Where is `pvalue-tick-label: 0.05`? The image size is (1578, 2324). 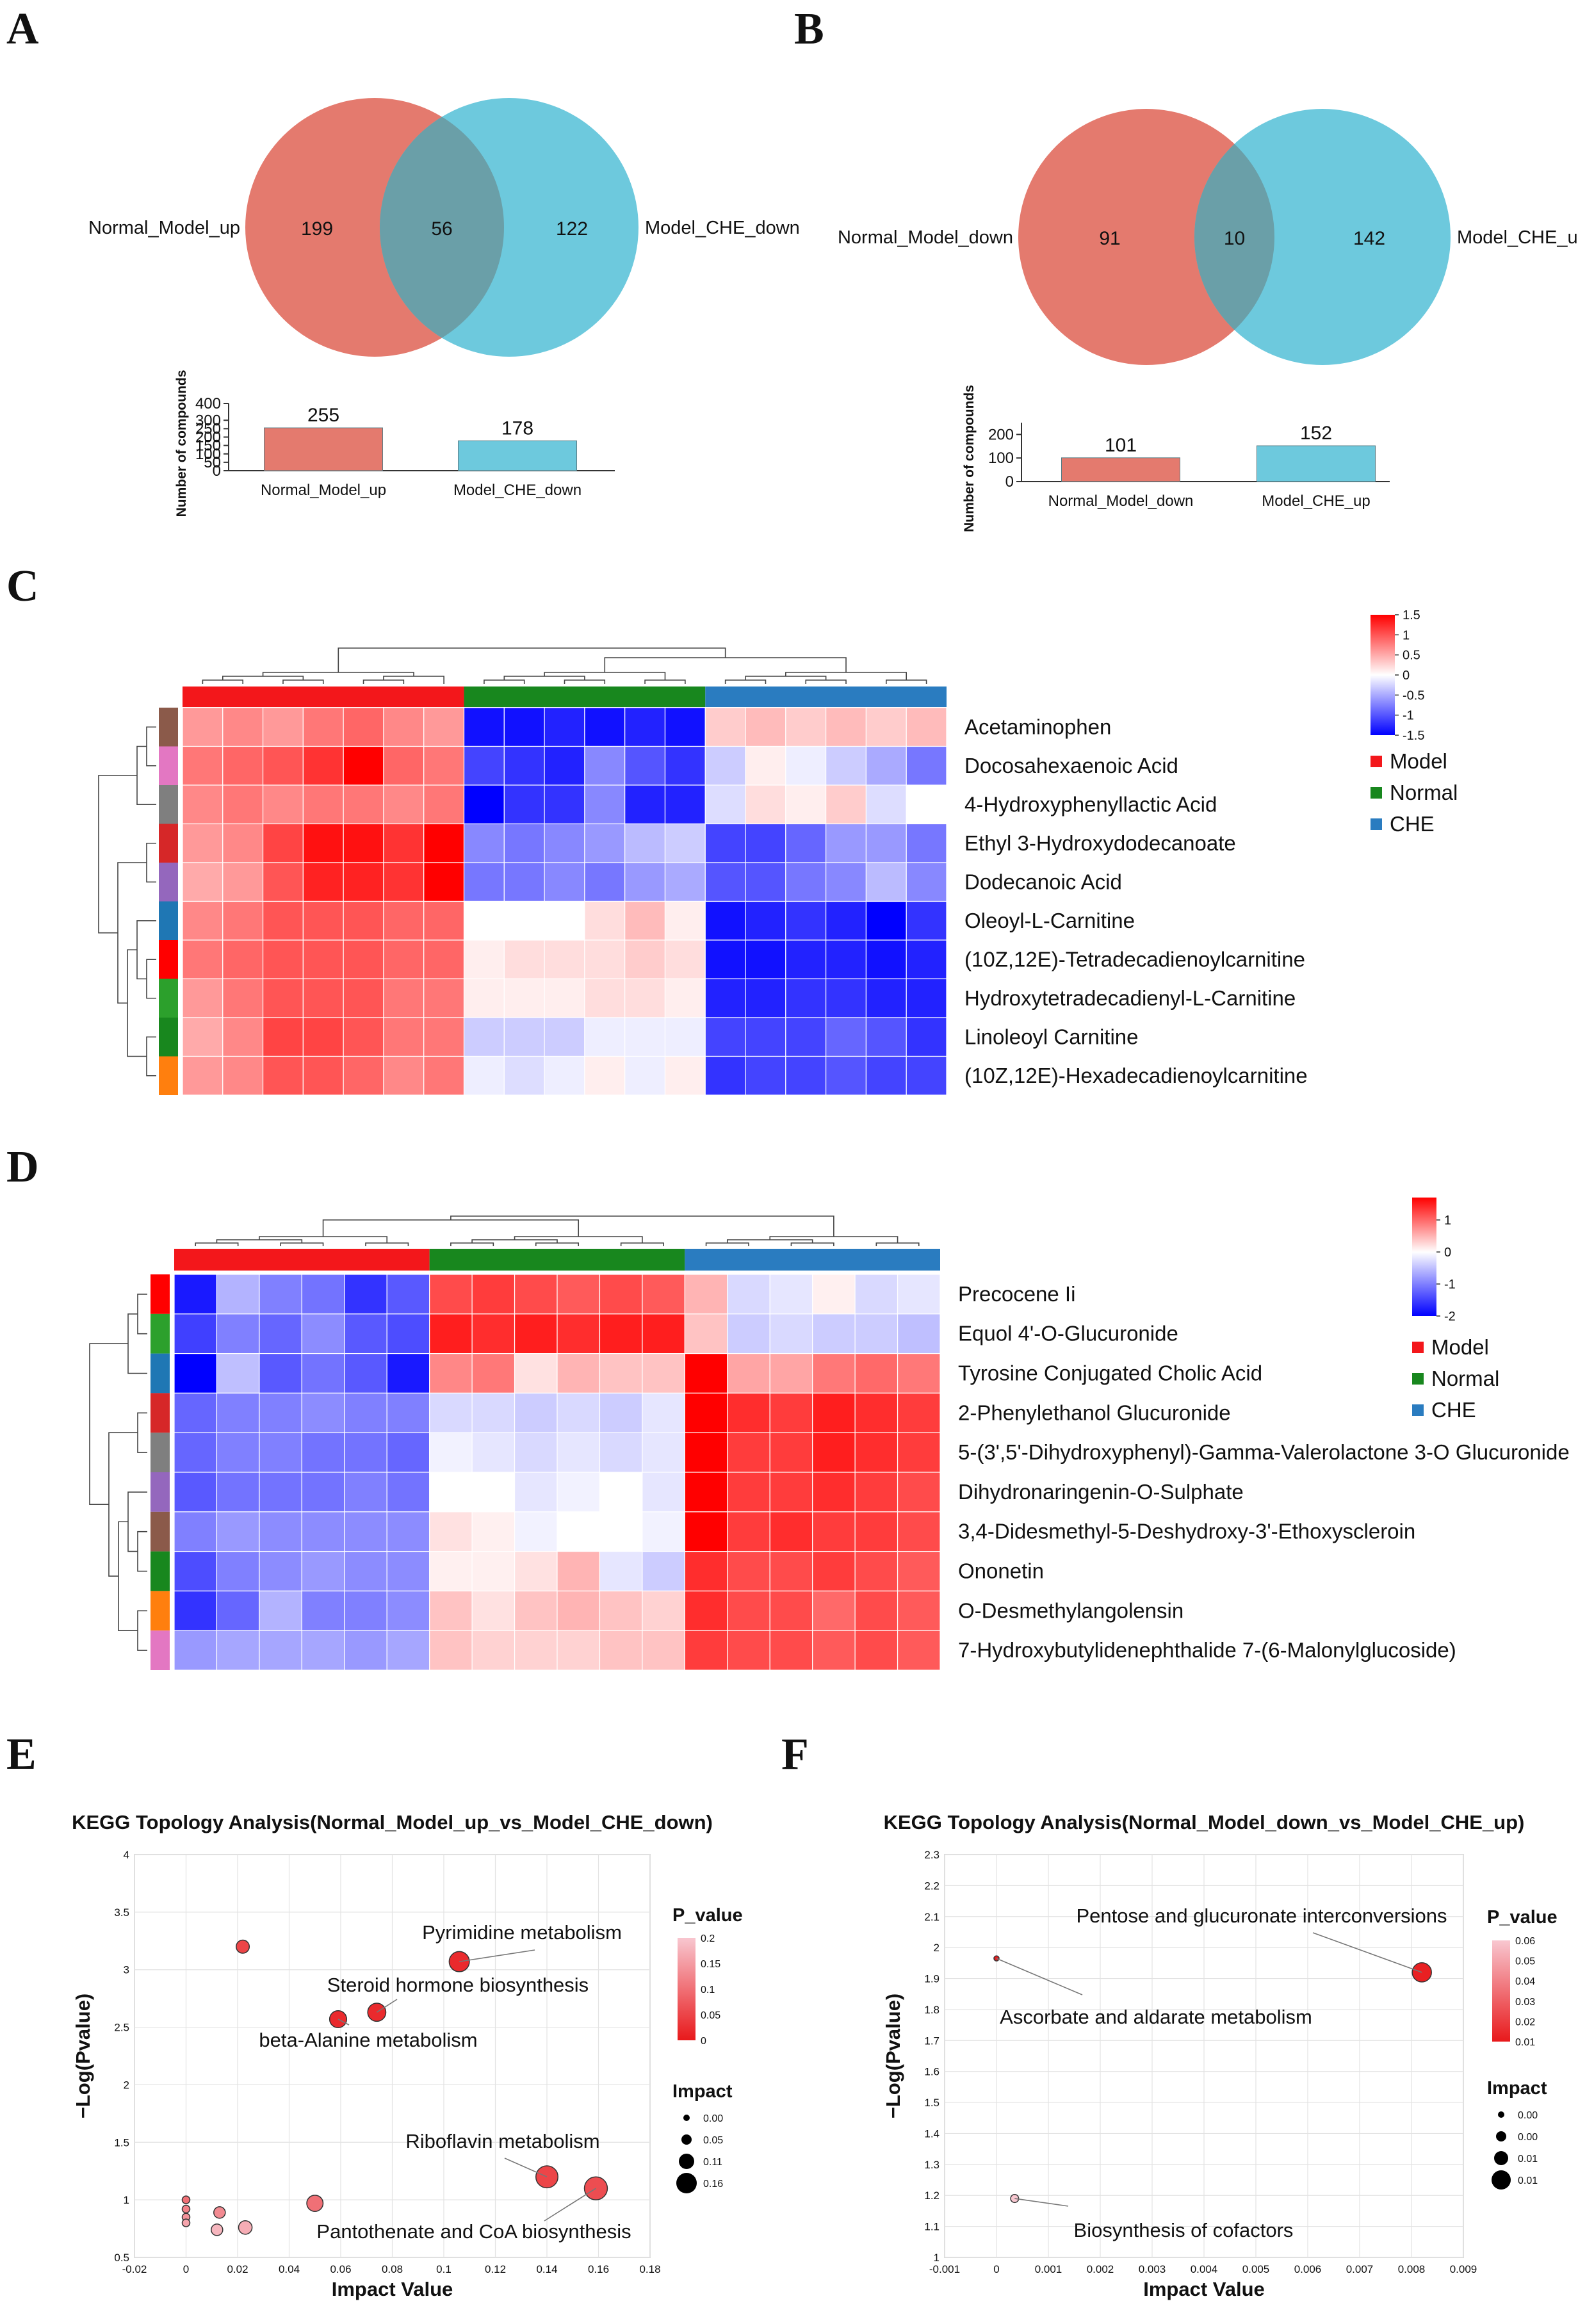 pvalue-tick-label: 0.05 is located at coordinates (1525, 1961).